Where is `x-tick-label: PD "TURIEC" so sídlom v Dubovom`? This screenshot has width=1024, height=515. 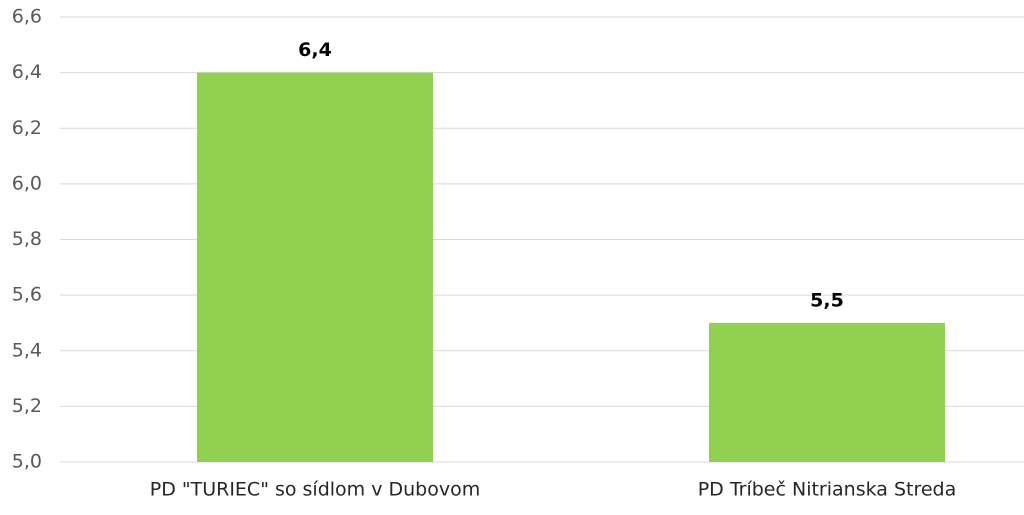 x-tick-label: PD "TURIEC" so sídlom v Dubovom is located at coordinates (315, 490).